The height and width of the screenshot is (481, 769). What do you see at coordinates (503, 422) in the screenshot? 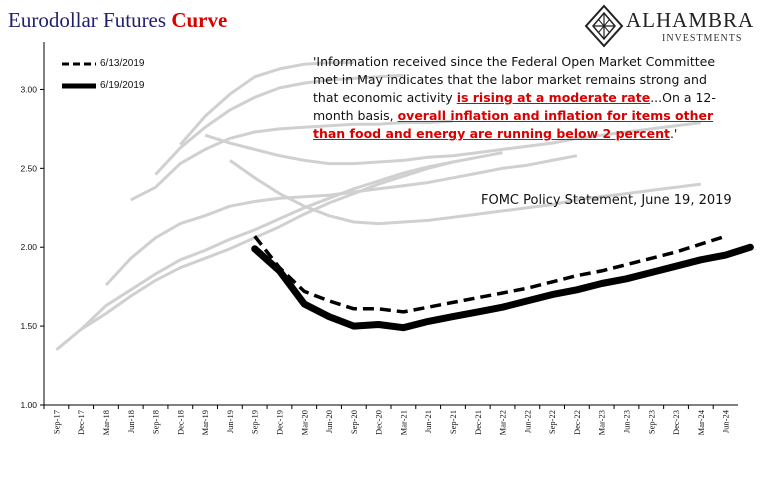
I see `x-tick-label: Mar-22` at bounding box center [503, 422].